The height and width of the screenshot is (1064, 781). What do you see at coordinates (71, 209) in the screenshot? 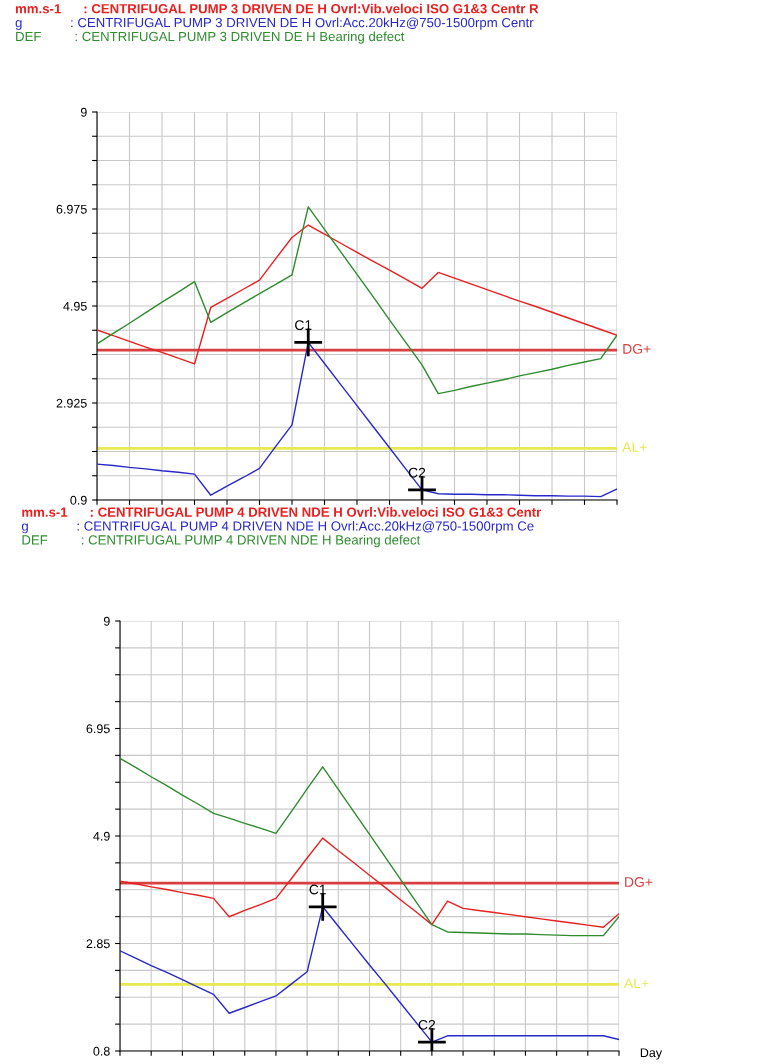
I see `y-tick-label: 6.975` at bounding box center [71, 209].